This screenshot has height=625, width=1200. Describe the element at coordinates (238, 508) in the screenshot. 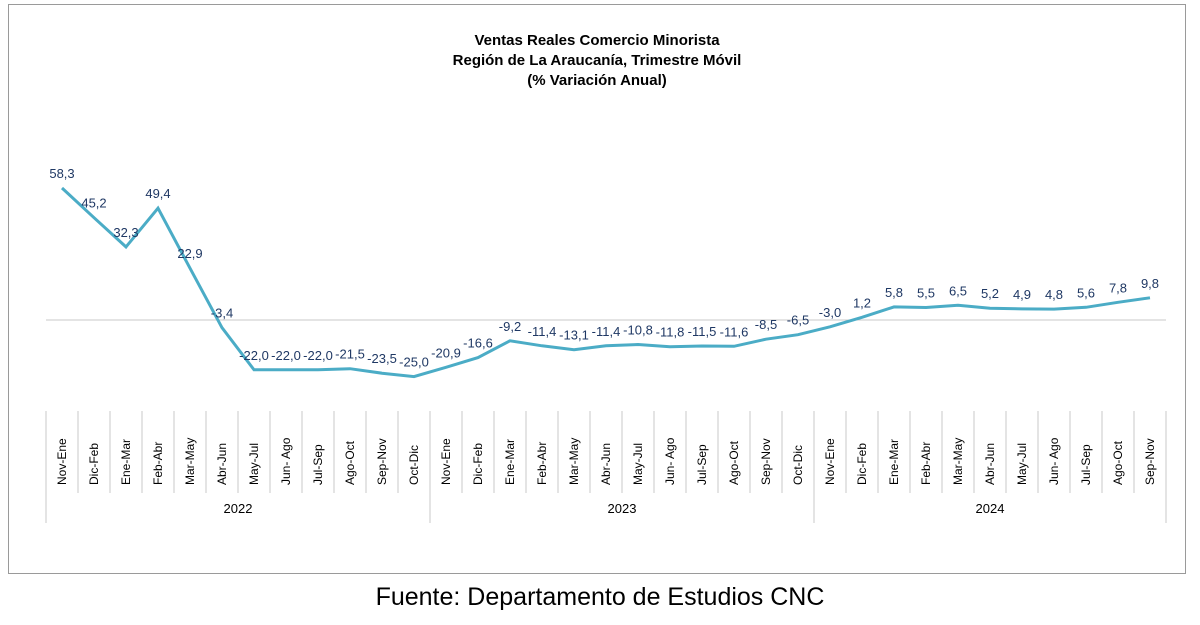

I see `group-label: 2022` at that location.